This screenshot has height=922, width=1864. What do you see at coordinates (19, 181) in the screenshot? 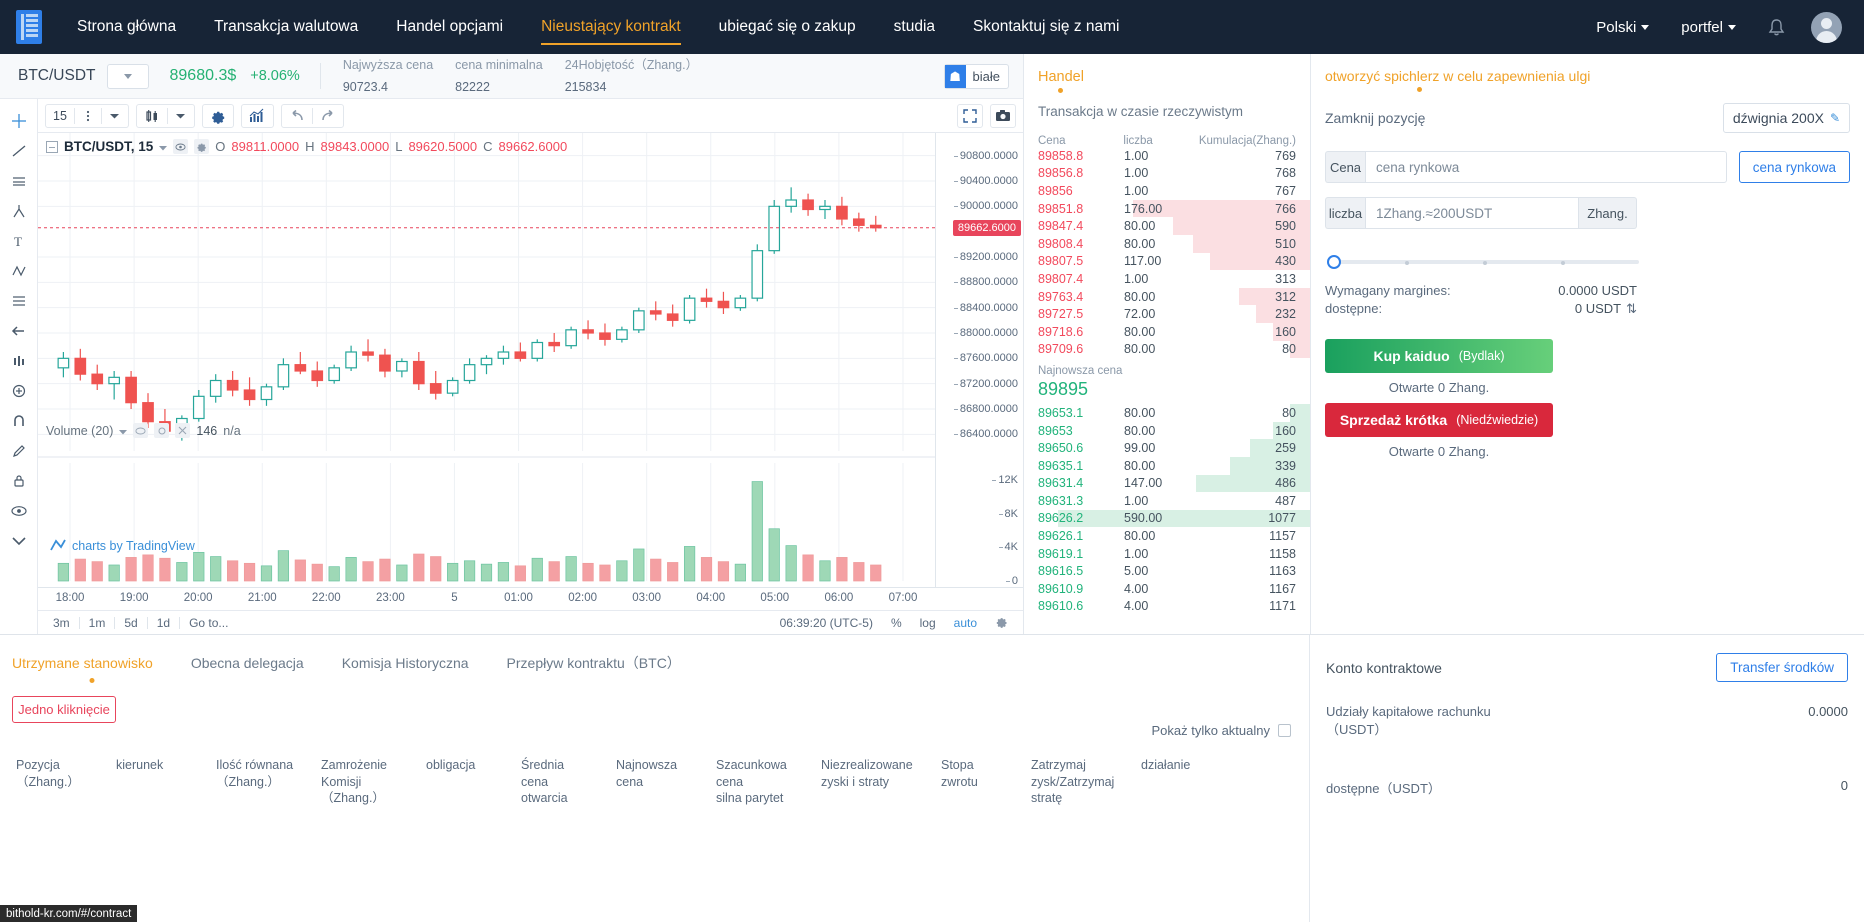
I see `fib-icon` at bounding box center [19, 181].